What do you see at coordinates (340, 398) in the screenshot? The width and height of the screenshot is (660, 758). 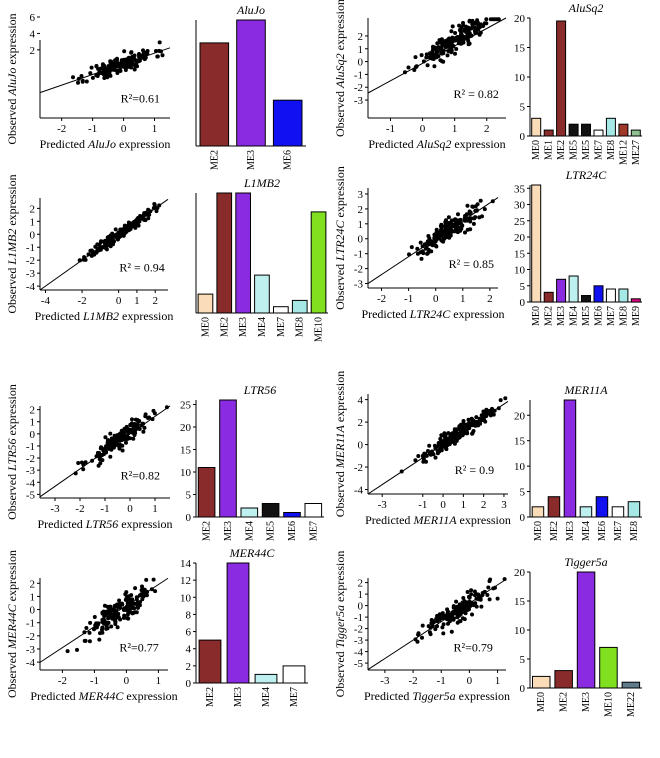 I see `y-axis-label-suffix: expression` at bounding box center [340, 398].